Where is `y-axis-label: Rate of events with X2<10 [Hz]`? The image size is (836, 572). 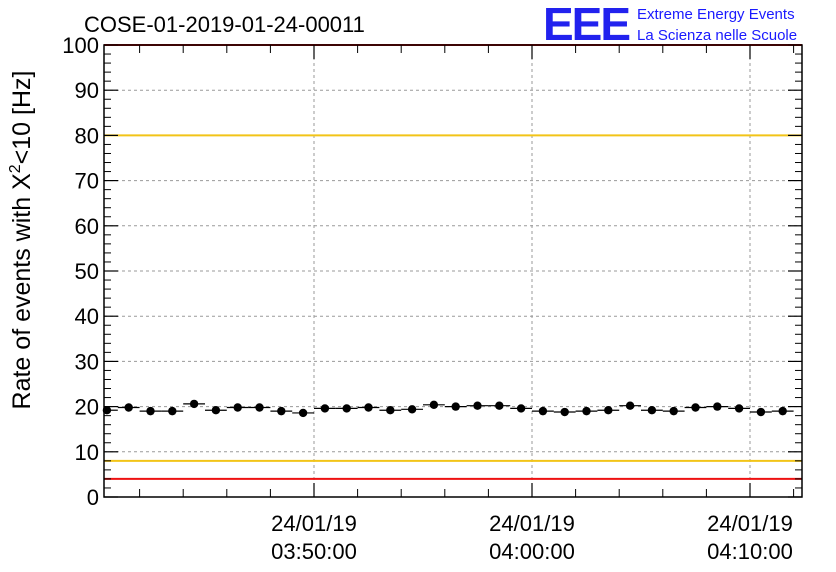 y-axis-label: Rate of events with X2<10 [Hz] is located at coordinates (21, 240).